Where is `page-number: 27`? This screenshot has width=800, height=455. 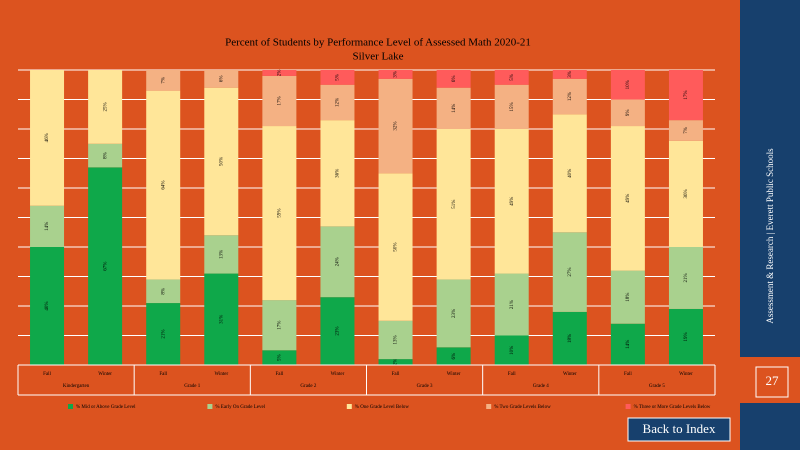 page-number: 27 is located at coordinates (773, 380).